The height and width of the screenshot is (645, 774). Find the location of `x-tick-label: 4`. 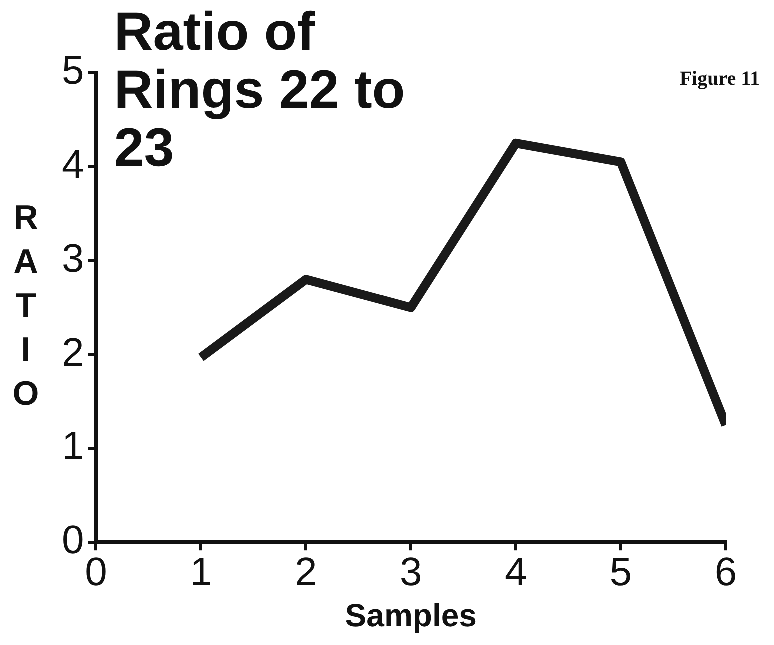

x-tick-label: 4 is located at coordinates (516, 572).